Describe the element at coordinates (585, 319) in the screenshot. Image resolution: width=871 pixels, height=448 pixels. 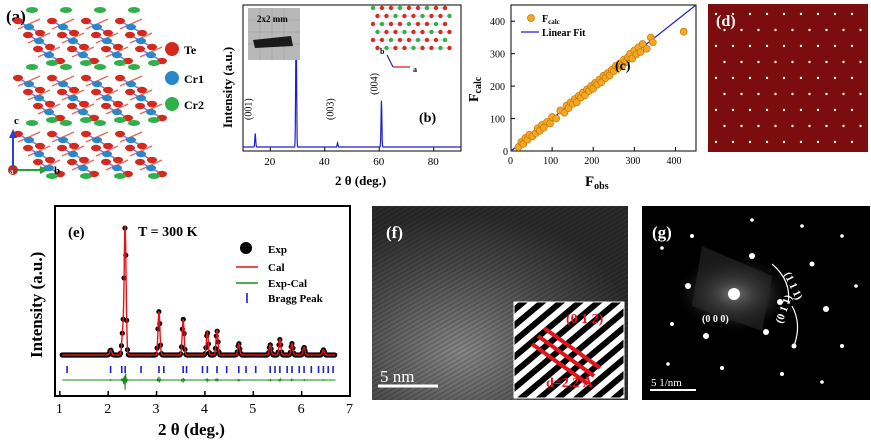
I see `fringe-plane-label: (0 1 2)` at that location.